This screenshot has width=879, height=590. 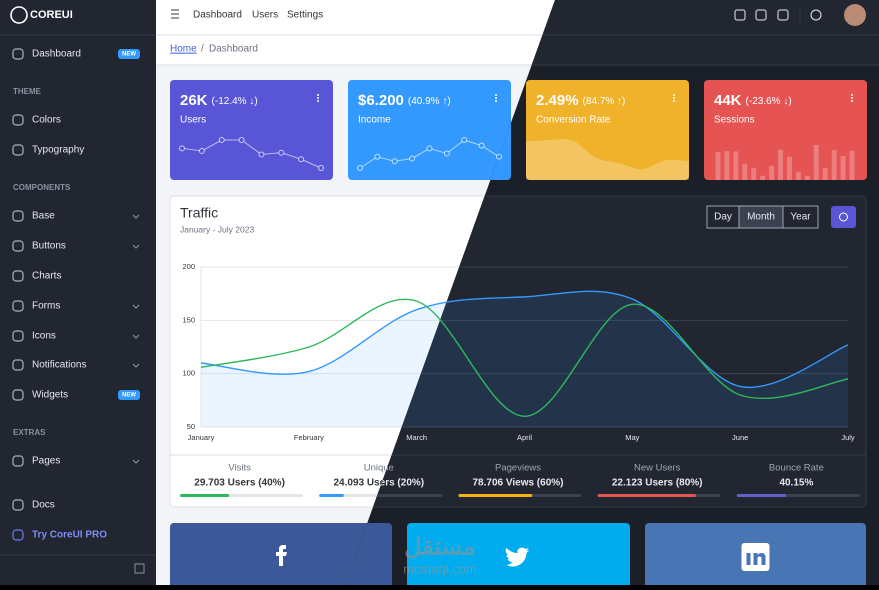 I want to click on range-button-label: Month, so click(x=761, y=217).